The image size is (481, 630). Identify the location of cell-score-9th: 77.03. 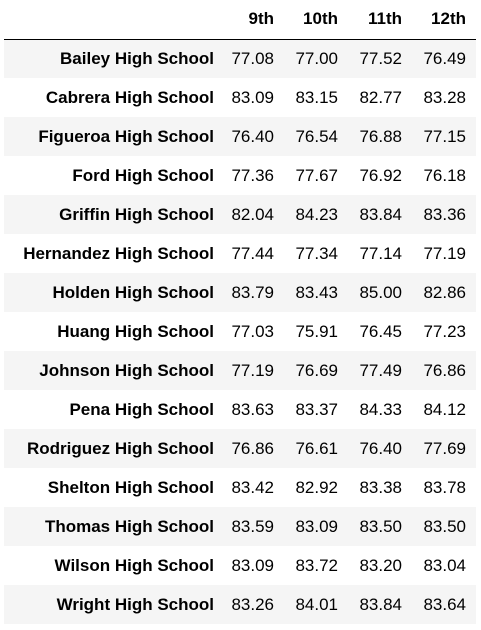
(252, 331).